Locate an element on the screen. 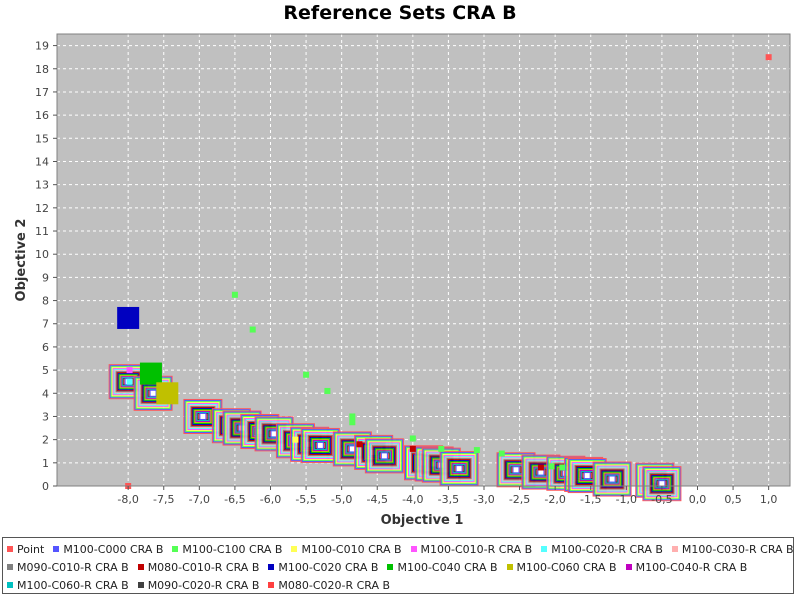 This screenshot has width=800, height=600. y-tick-label: 14 is located at coordinates (42, 161).